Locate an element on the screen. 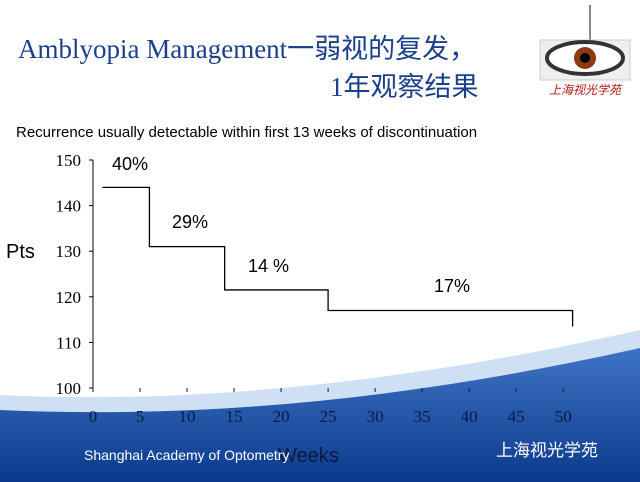 The height and width of the screenshot is (482, 640). x-tick-label: 0 is located at coordinates (93, 416).